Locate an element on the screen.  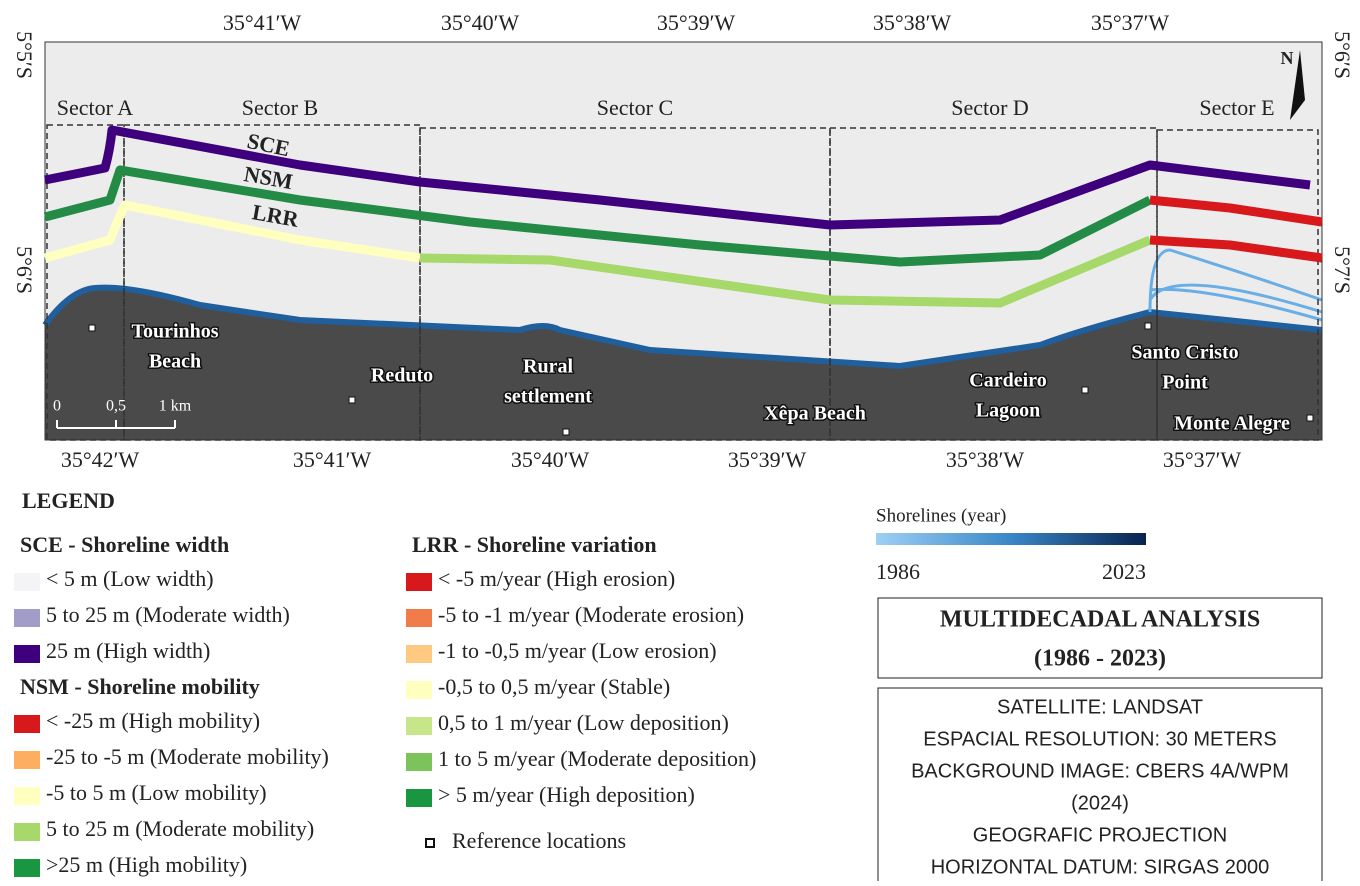
sector-label: Sector E is located at coordinates (1236, 107).